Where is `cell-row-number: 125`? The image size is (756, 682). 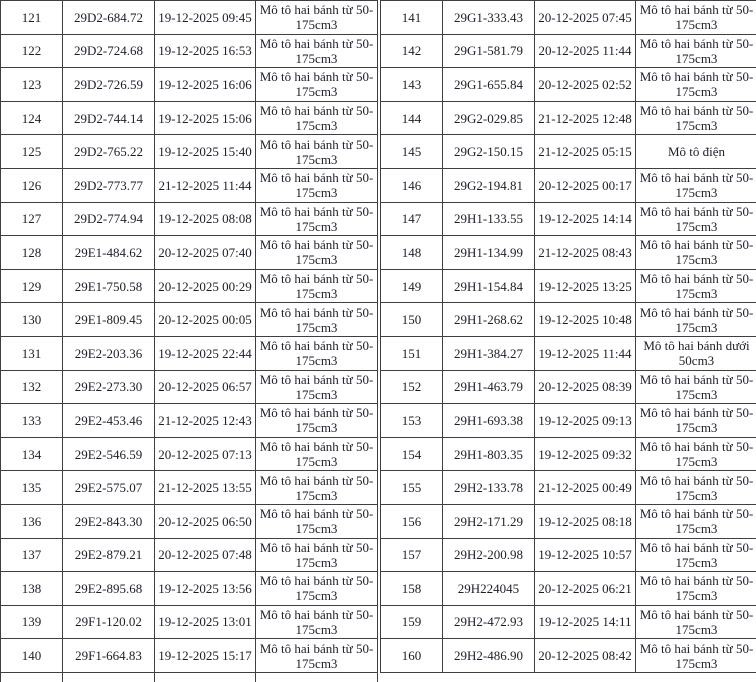
cell-row-number: 125 is located at coordinates (31, 151).